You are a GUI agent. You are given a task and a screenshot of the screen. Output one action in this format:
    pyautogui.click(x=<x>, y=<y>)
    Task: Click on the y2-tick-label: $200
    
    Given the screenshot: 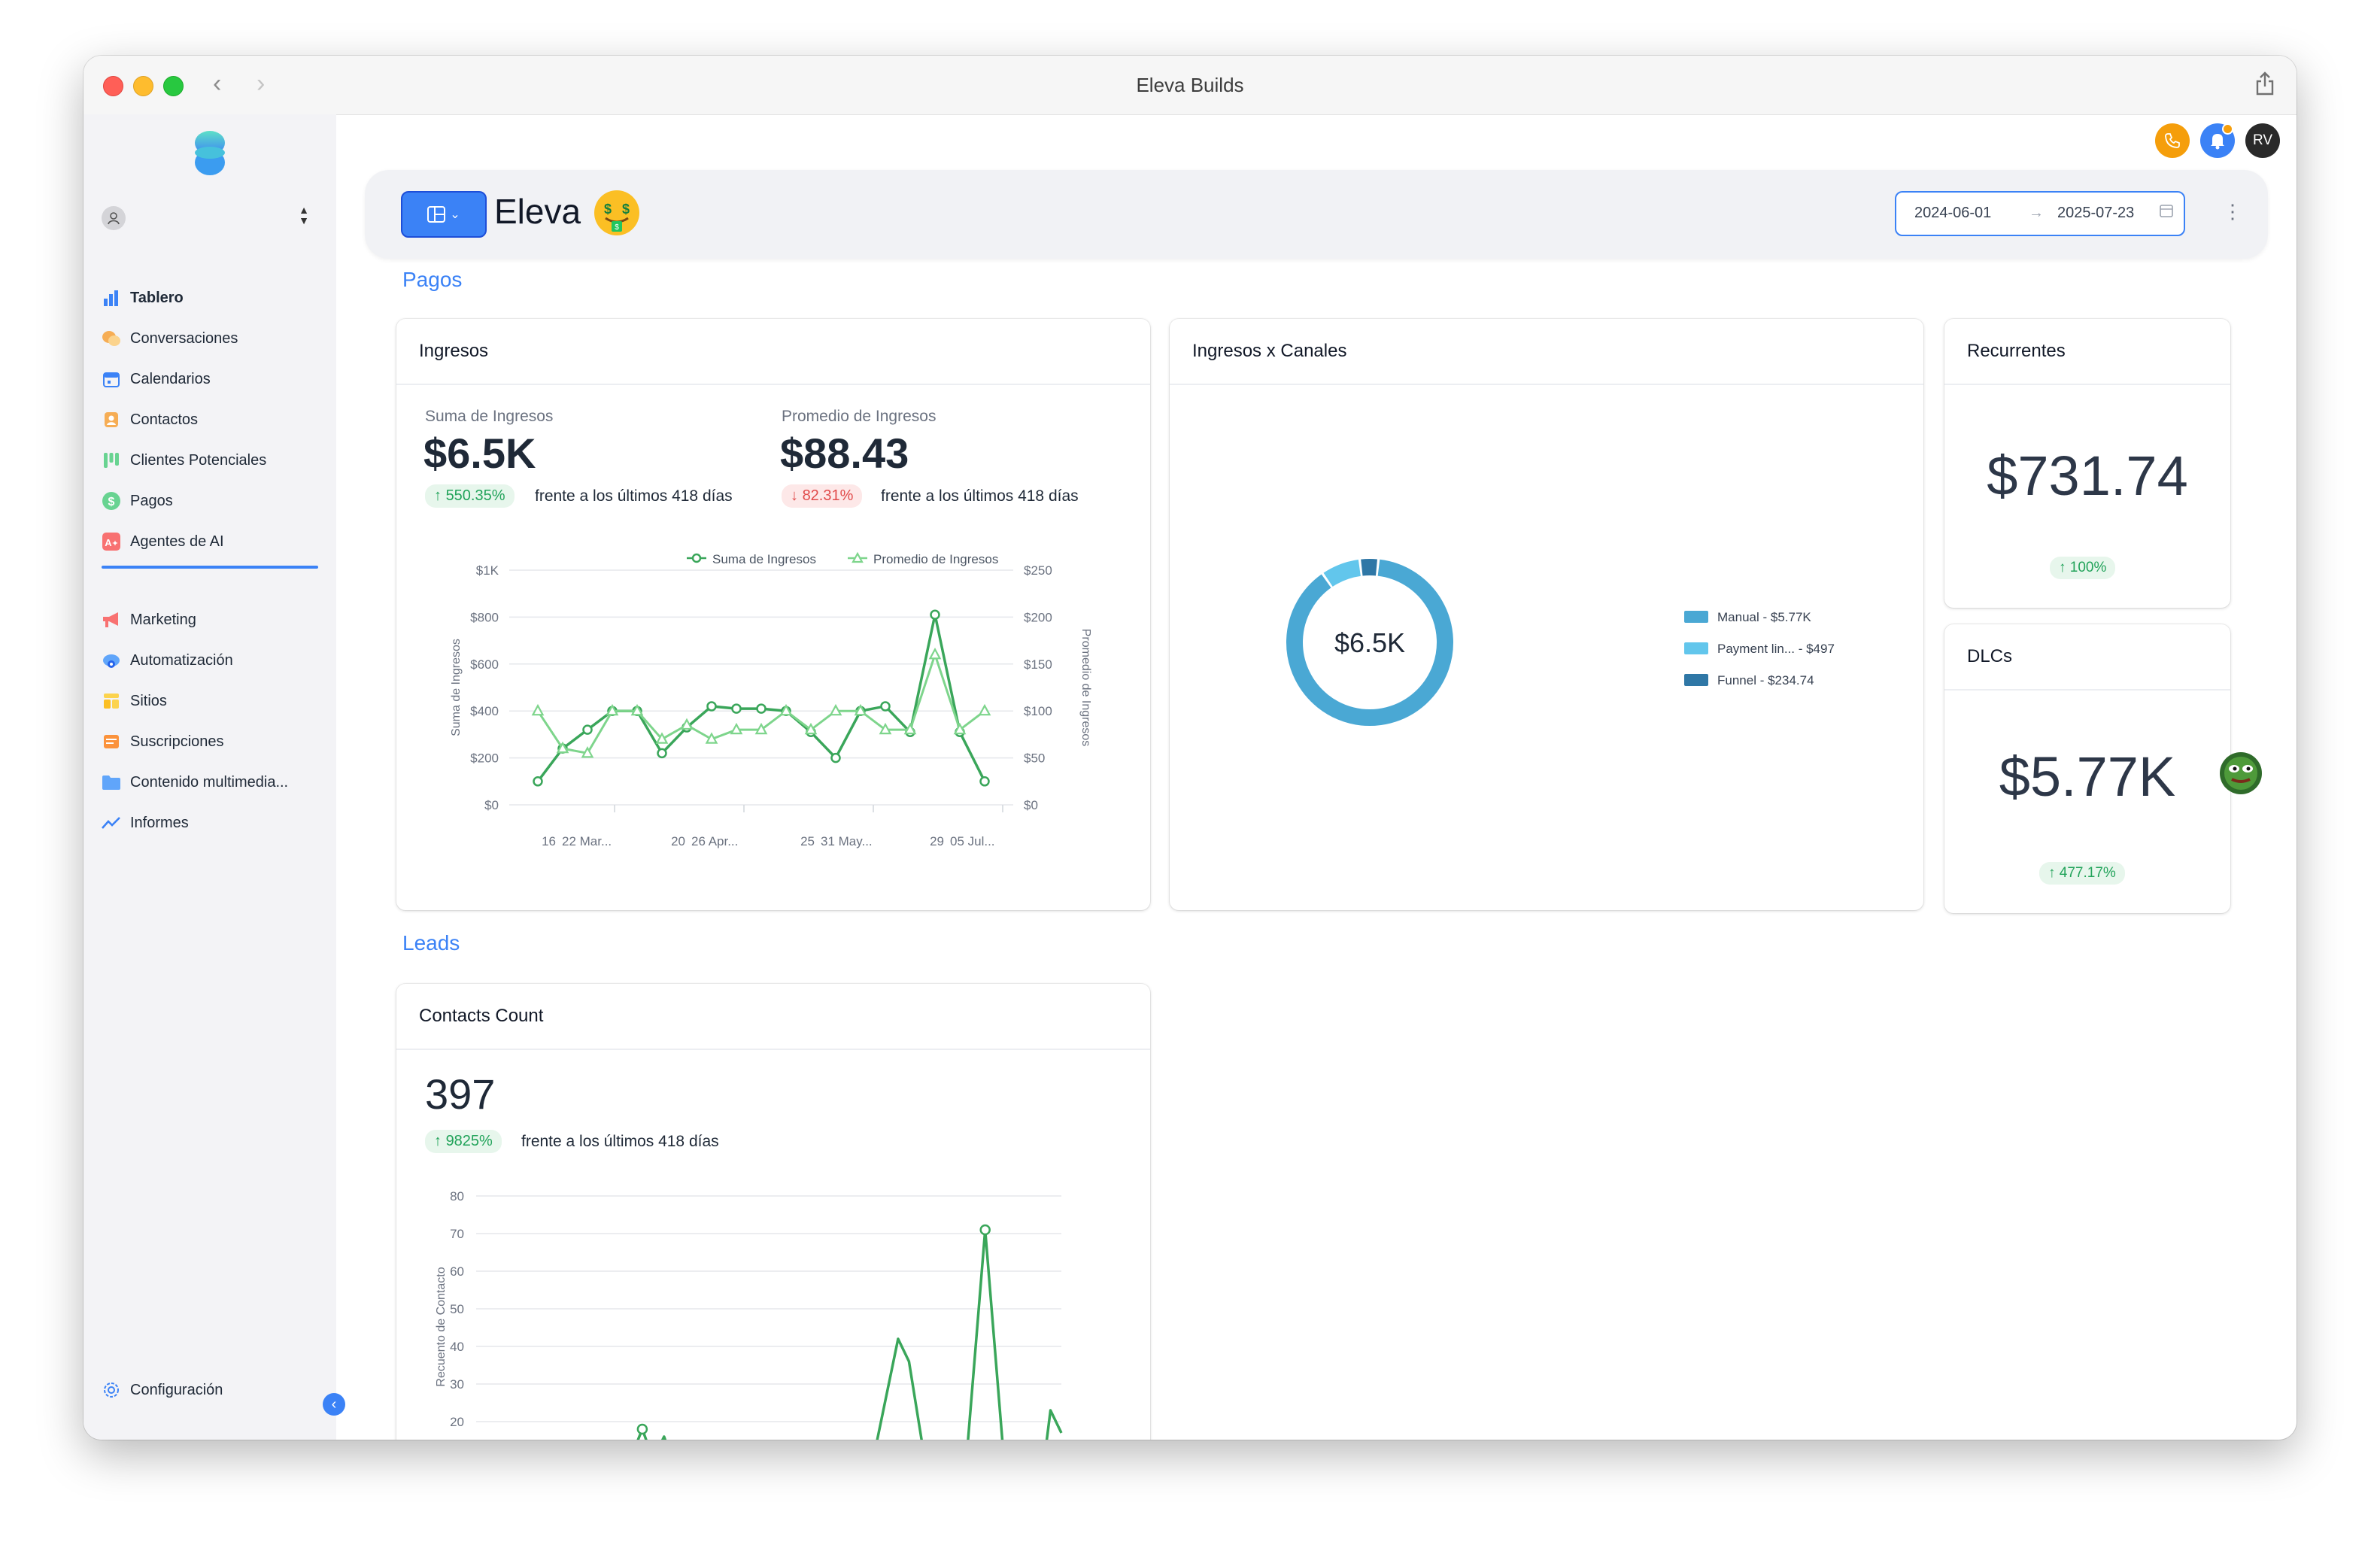 What is the action you would take?
    pyautogui.click(x=1038, y=617)
    